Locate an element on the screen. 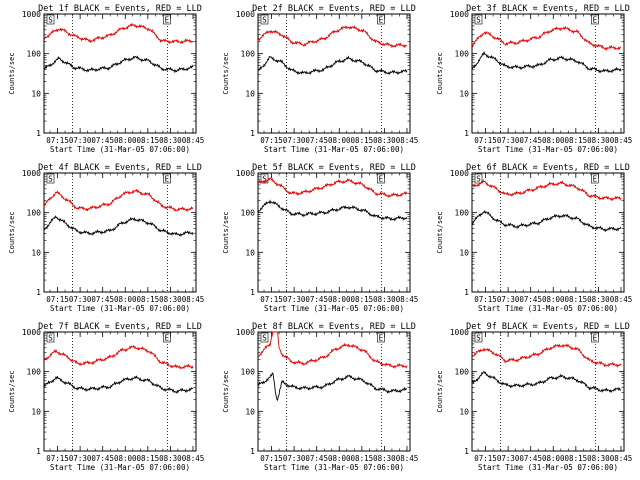  panel-title: Det 9f BLACK = Events, RED = LLD is located at coordinates (548, 327).